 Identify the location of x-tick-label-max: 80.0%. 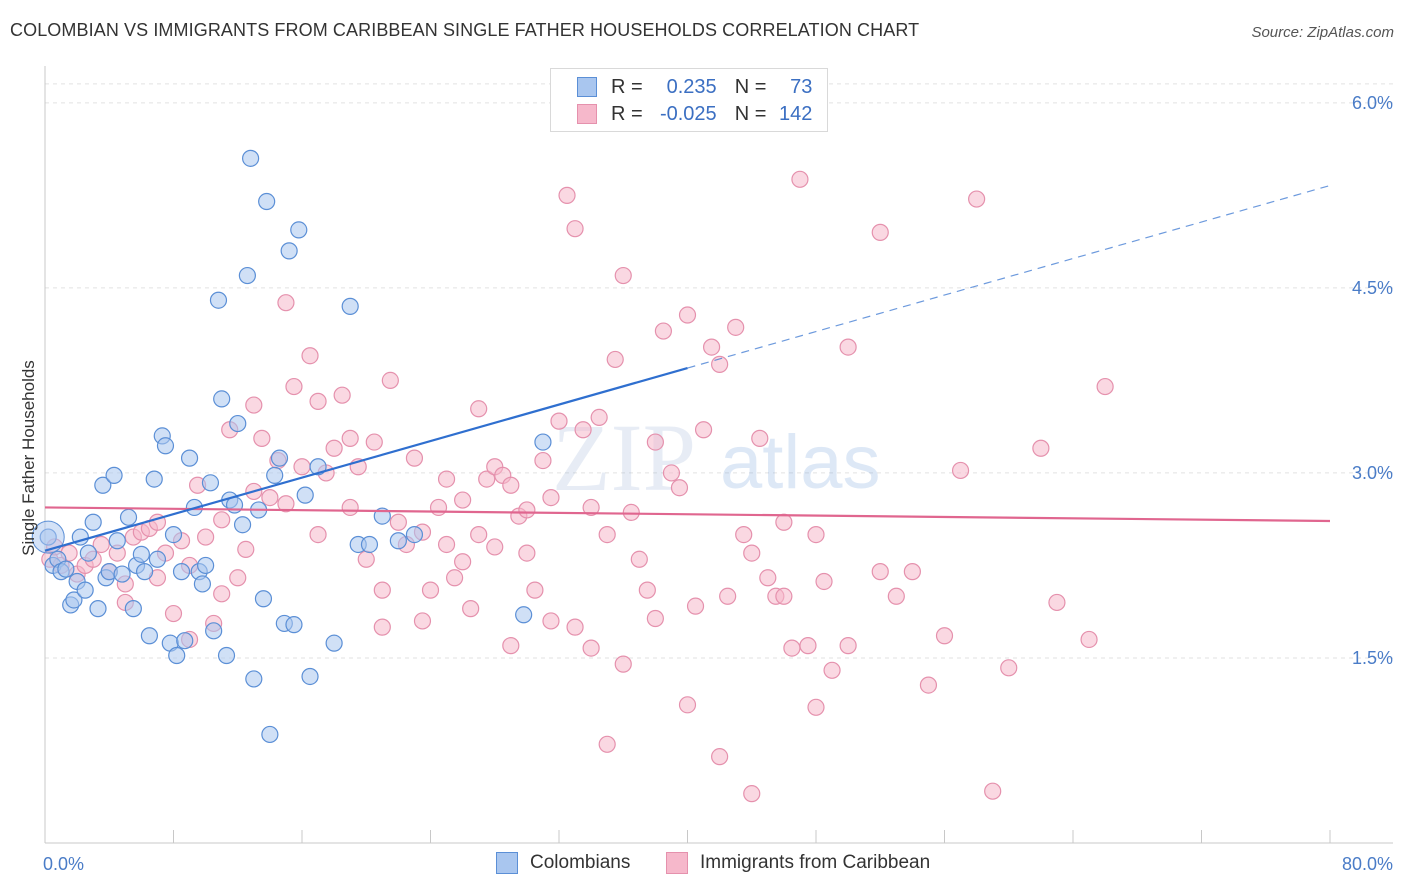
(1367, 864).